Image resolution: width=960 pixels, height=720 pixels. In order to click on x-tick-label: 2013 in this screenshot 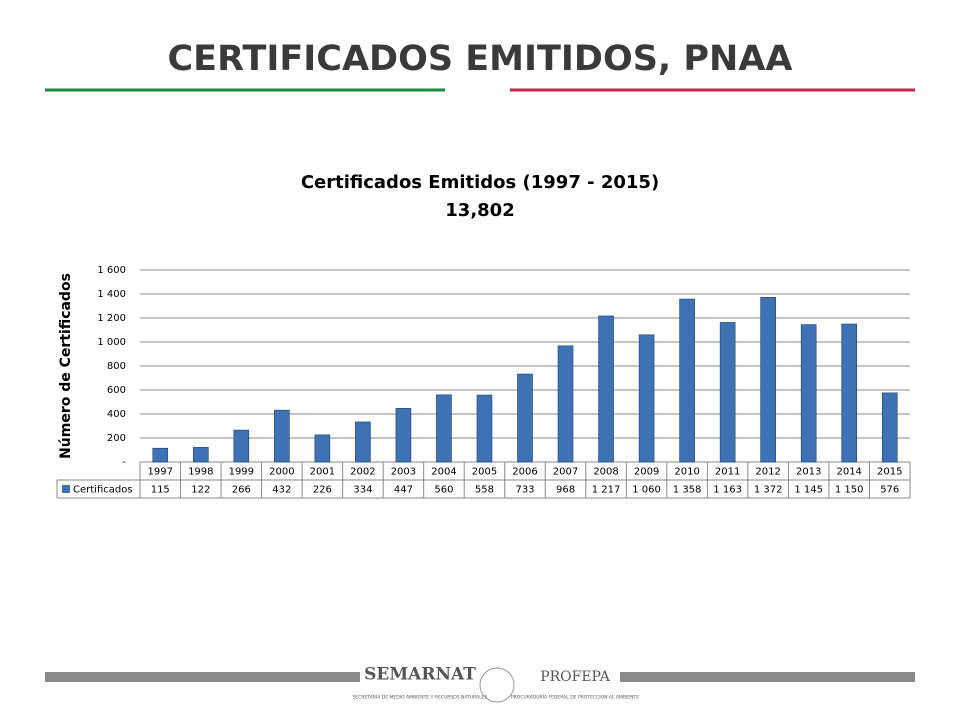, I will do `click(808, 472)`.